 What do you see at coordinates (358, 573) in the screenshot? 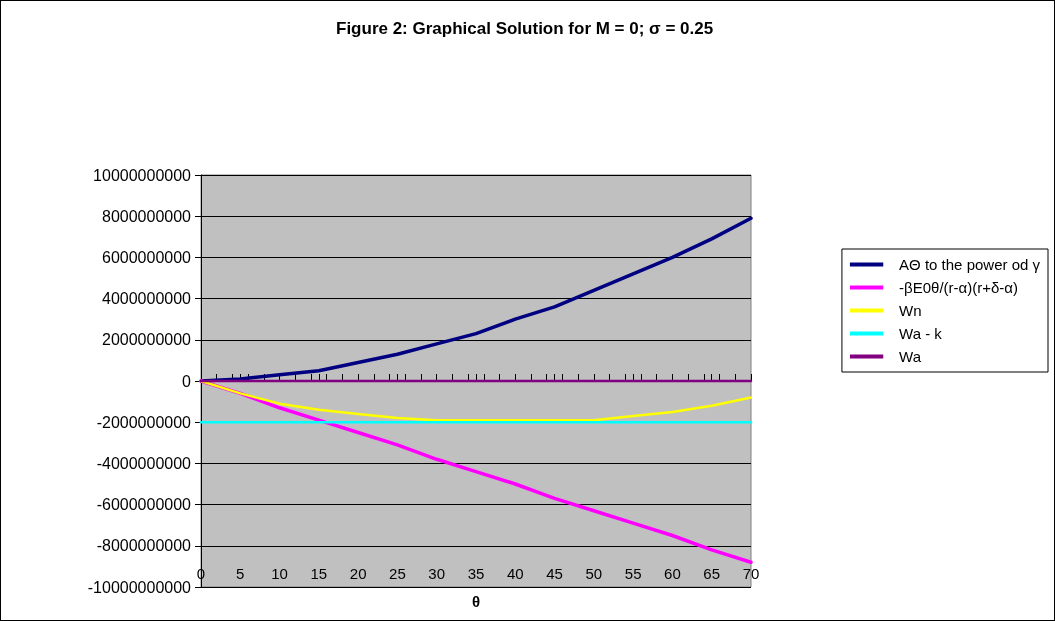
I see `x-tick-label: 20` at bounding box center [358, 573].